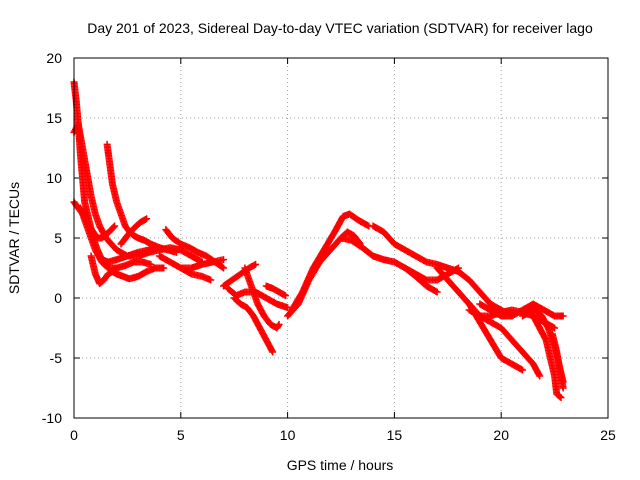 The height and width of the screenshot is (480, 640). Describe the element at coordinates (52, 418) in the screenshot. I see `y-tick-label: -10` at that location.